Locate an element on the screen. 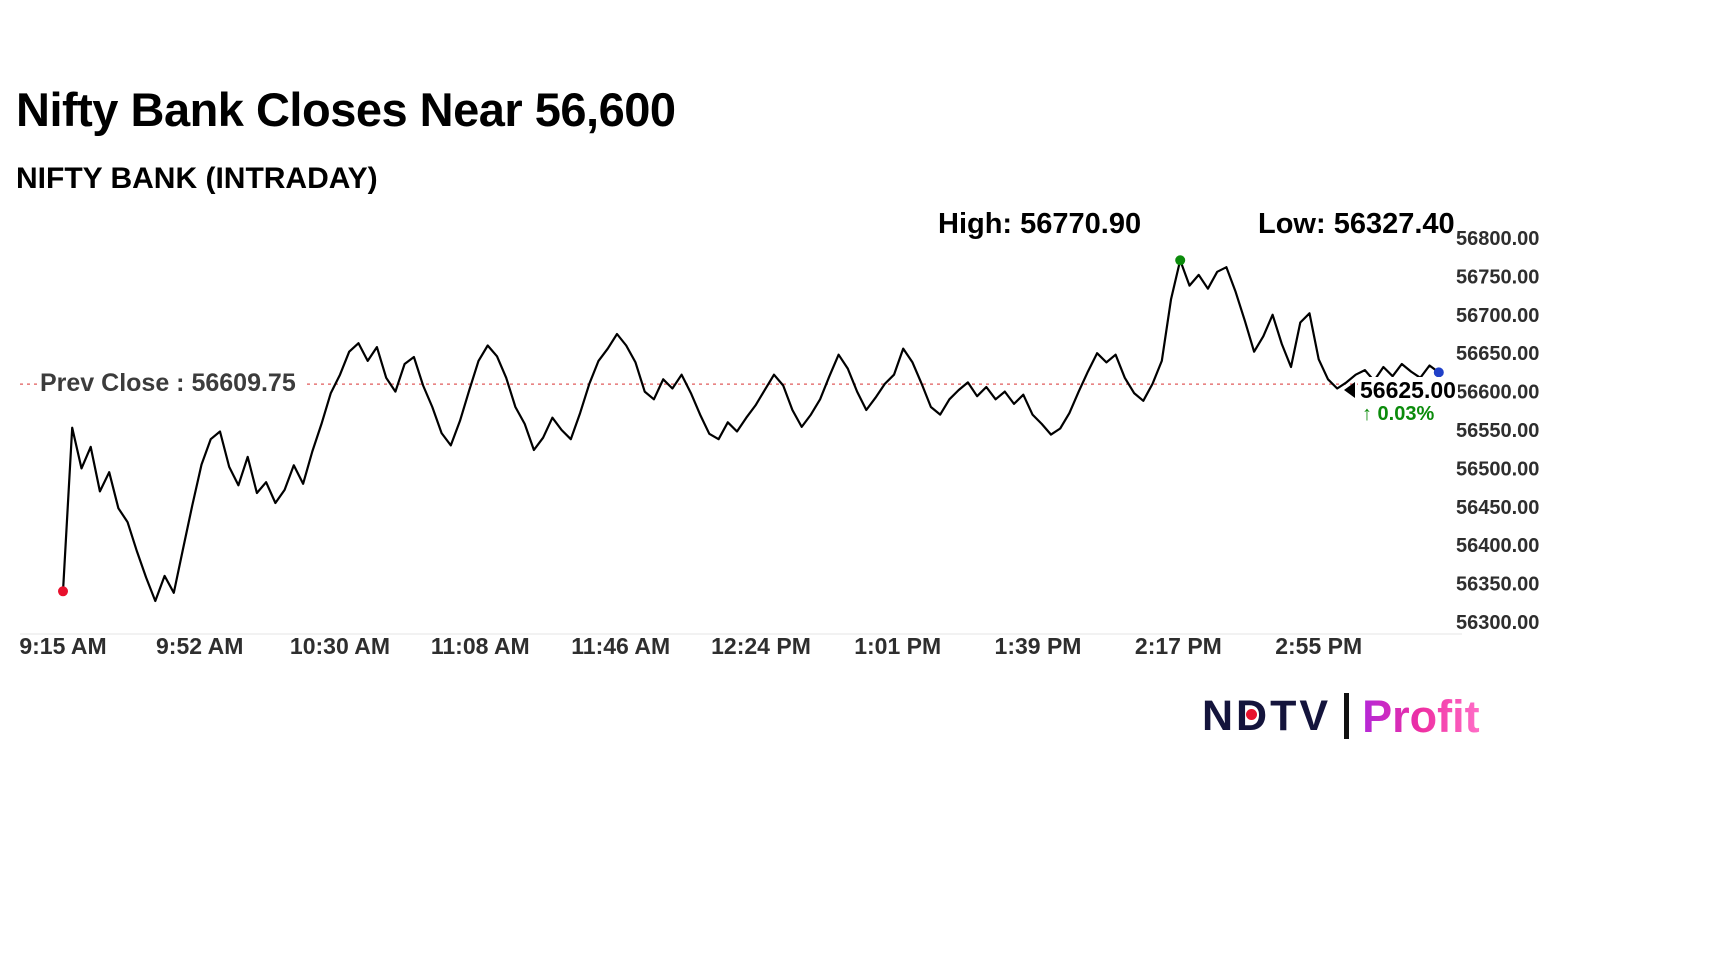 Image resolution: width=1728 pixels, height=972 pixels. high-value-label: High: 56770.90 is located at coordinates (1040, 224).